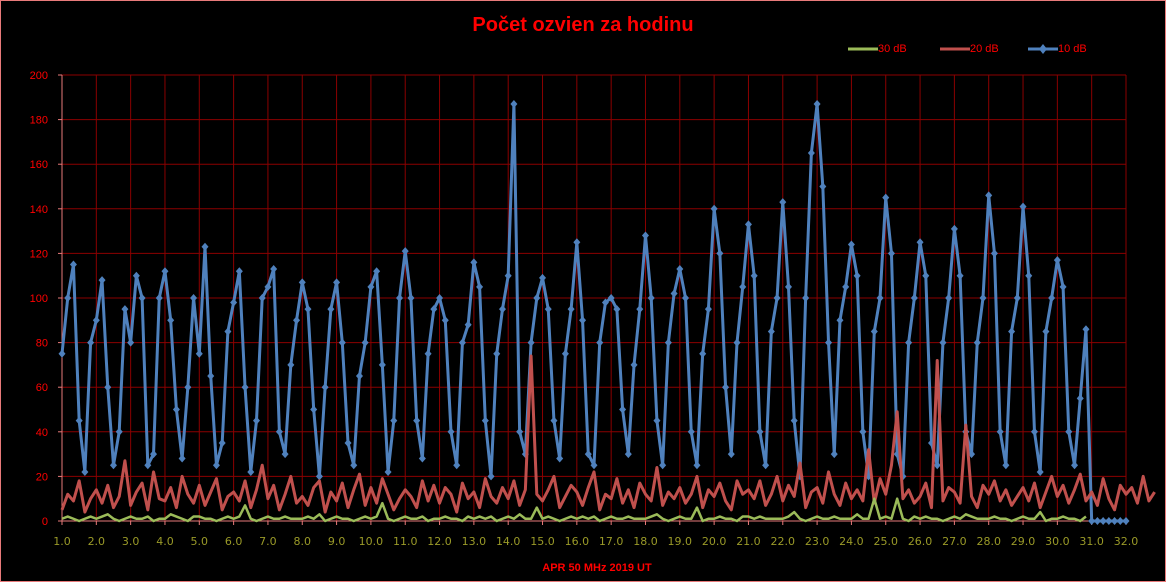  I want to click on y-tick-label: 160, so click(39, 165).